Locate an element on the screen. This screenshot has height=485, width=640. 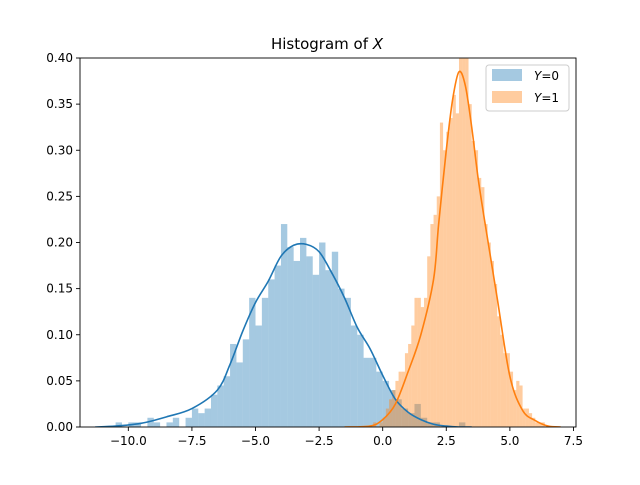
y-tick-label: 0.40 is located at coordinates (59, 58).